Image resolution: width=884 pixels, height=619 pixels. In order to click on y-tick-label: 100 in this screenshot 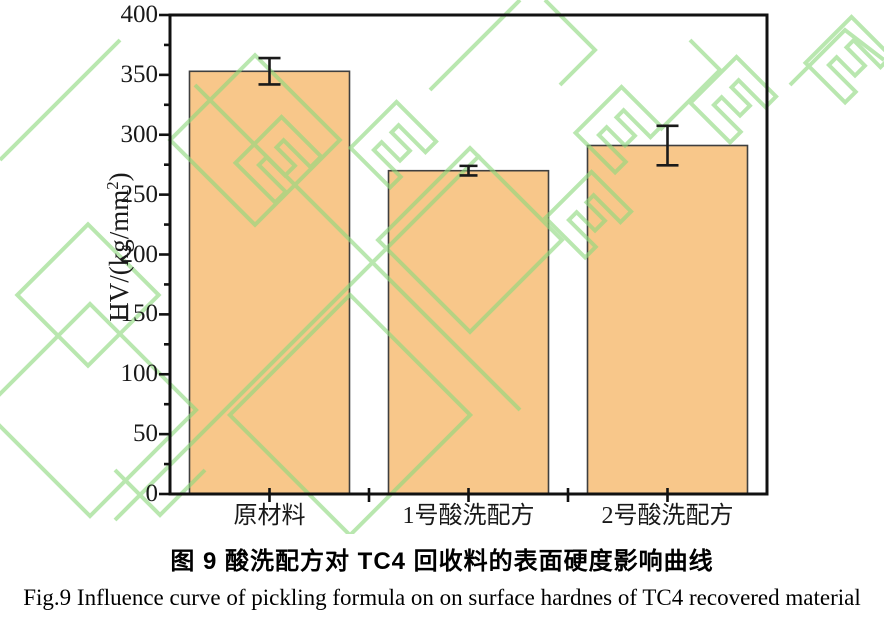, I will do `click(139, 374)`.